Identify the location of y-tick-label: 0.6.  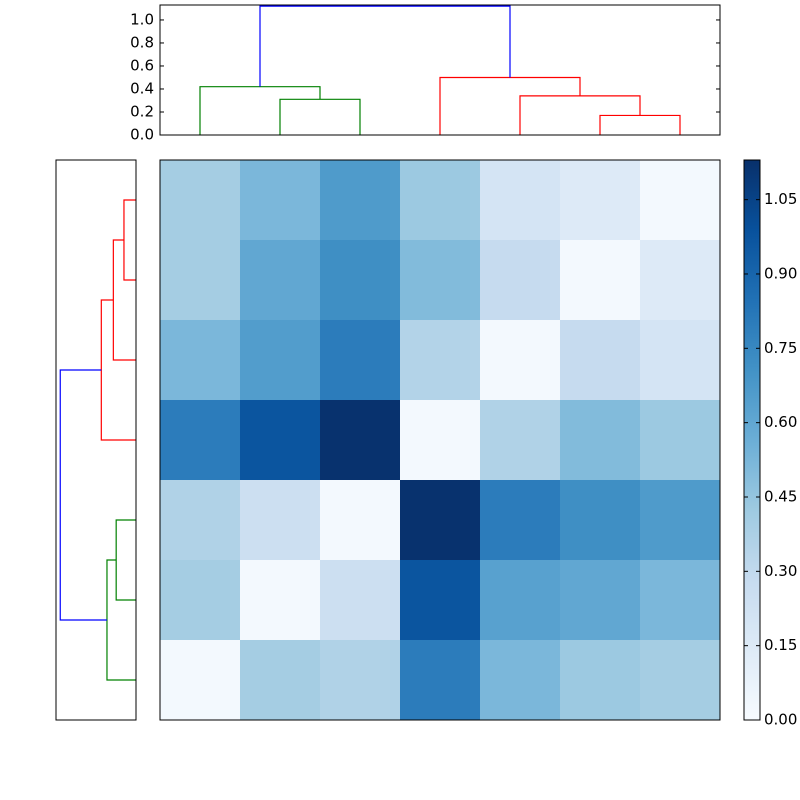
(142, 65).